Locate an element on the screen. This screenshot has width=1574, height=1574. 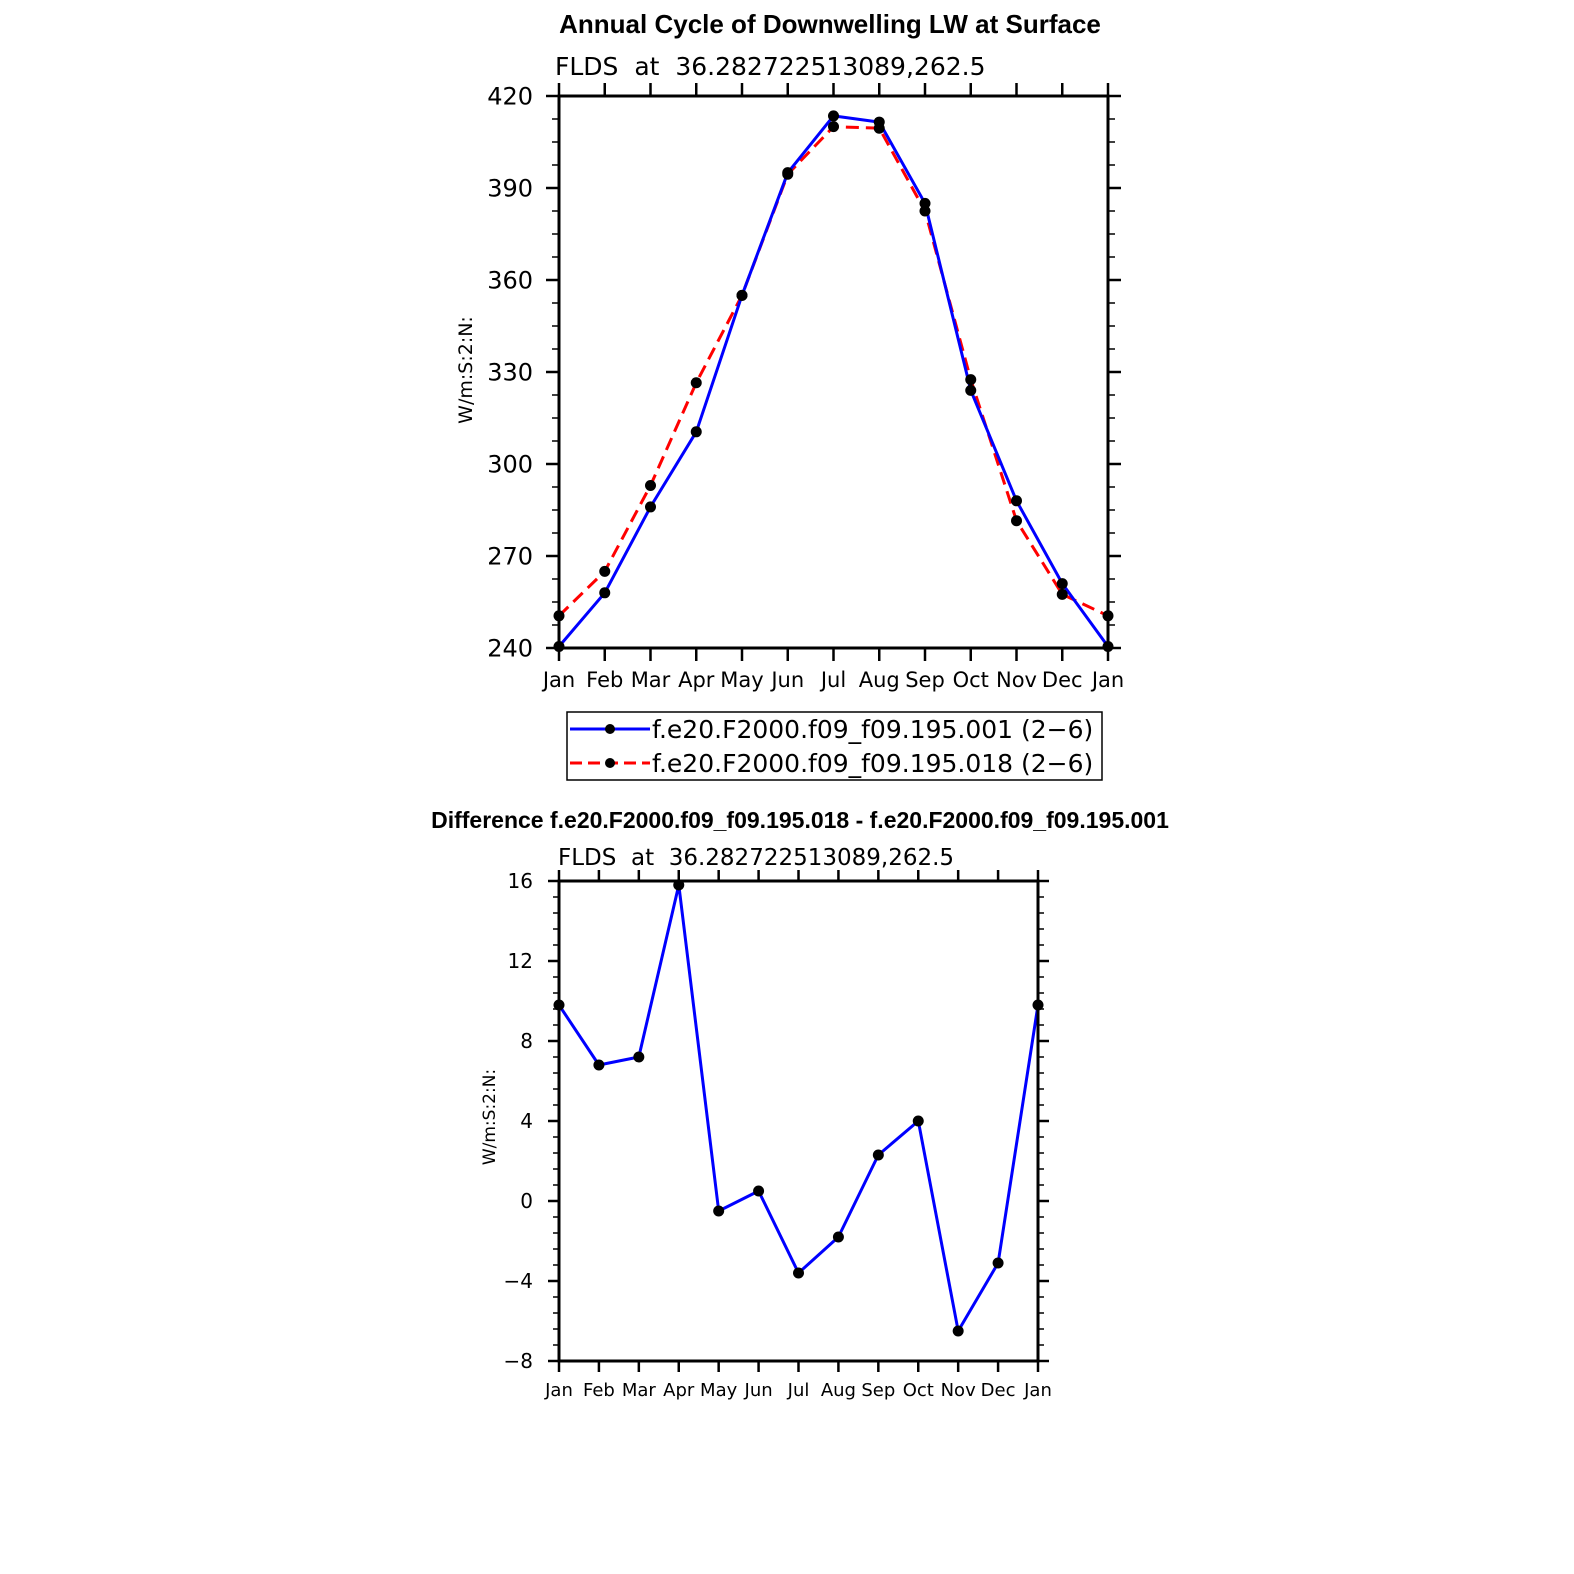
y-tick-label: 420 is located at coordinates (510, 97).